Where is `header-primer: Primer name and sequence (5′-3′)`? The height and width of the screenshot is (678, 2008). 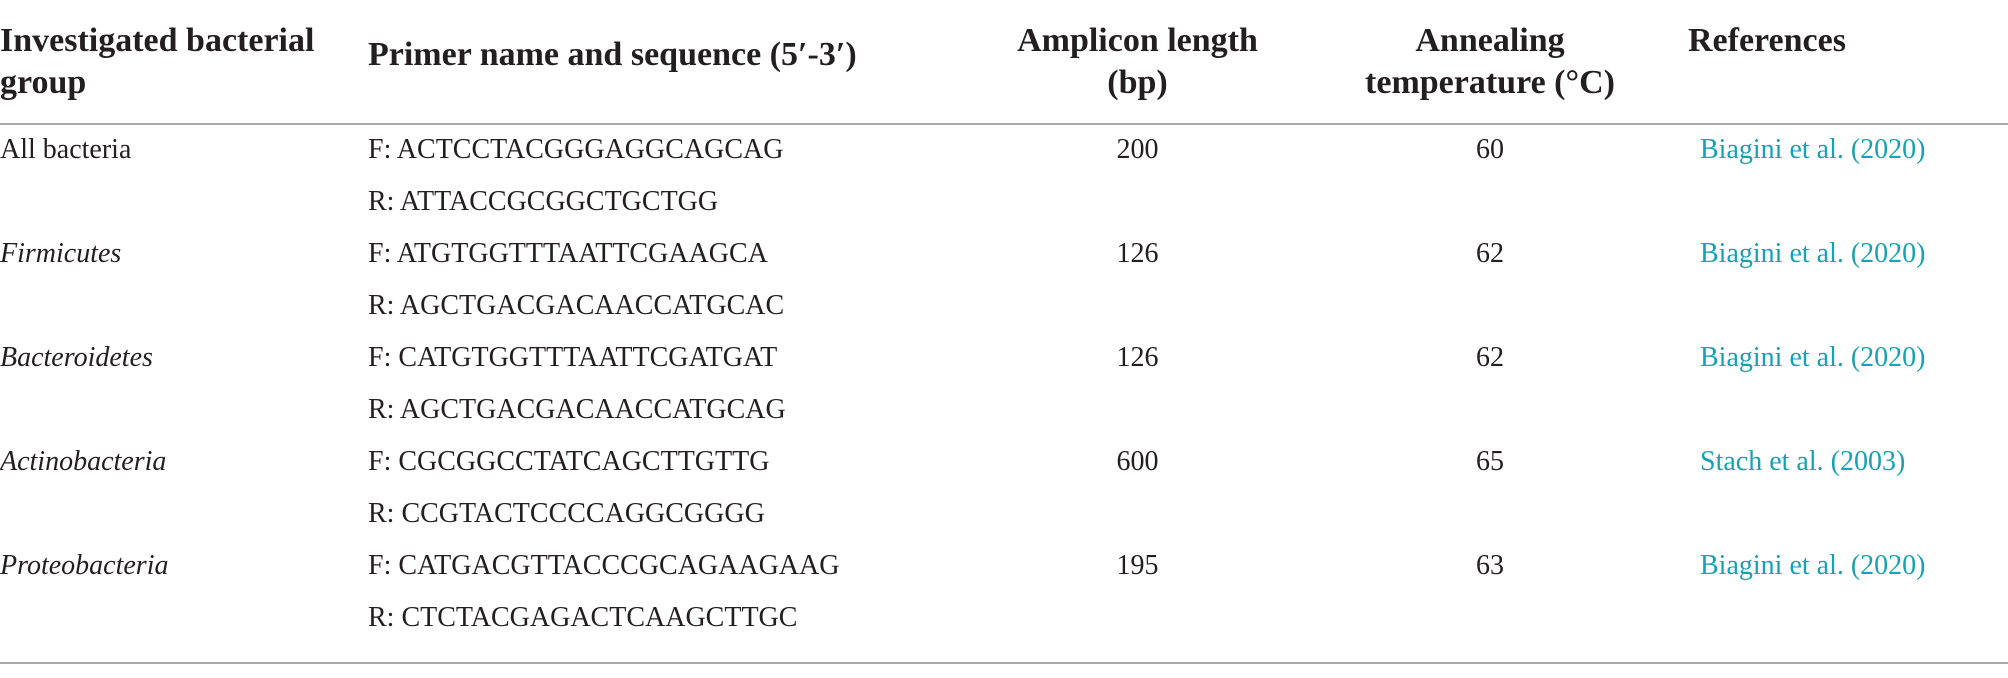 header-primer: Primer name and sequence (5′-3′) is located at coordinates (612, 54).